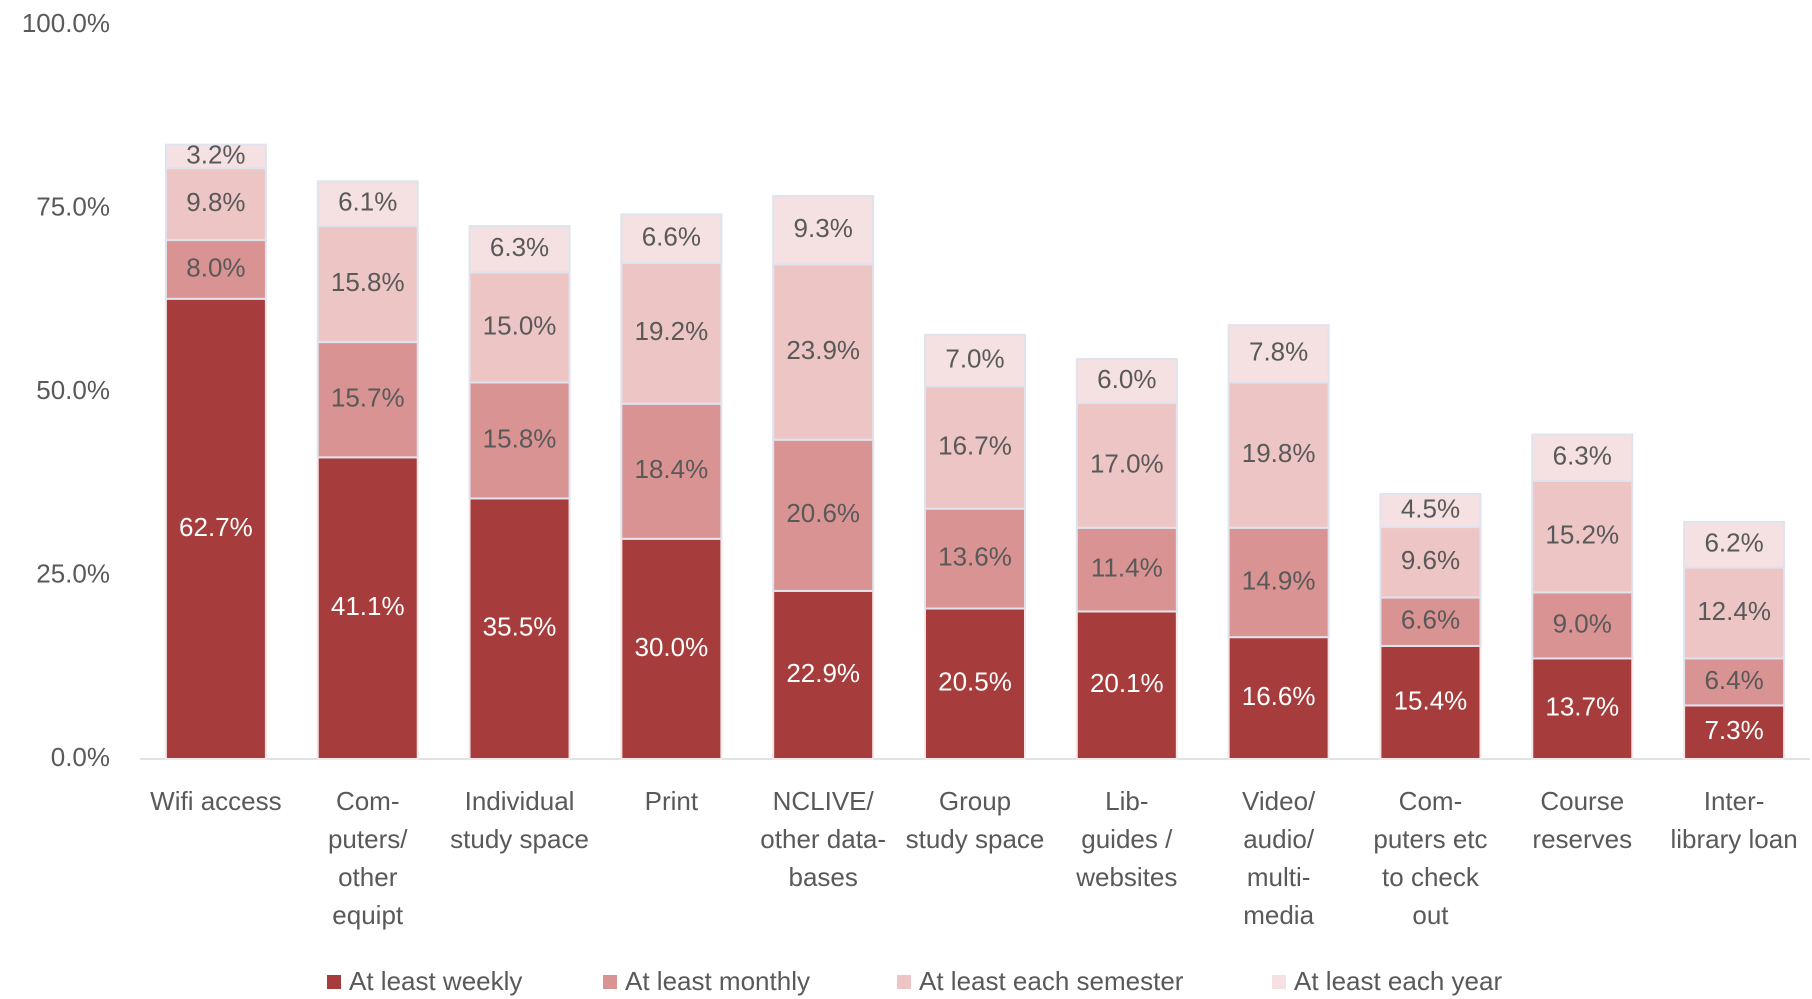 The image size is (1812, 999). I want to click on value-label: 18.4%, so click(671, 469).